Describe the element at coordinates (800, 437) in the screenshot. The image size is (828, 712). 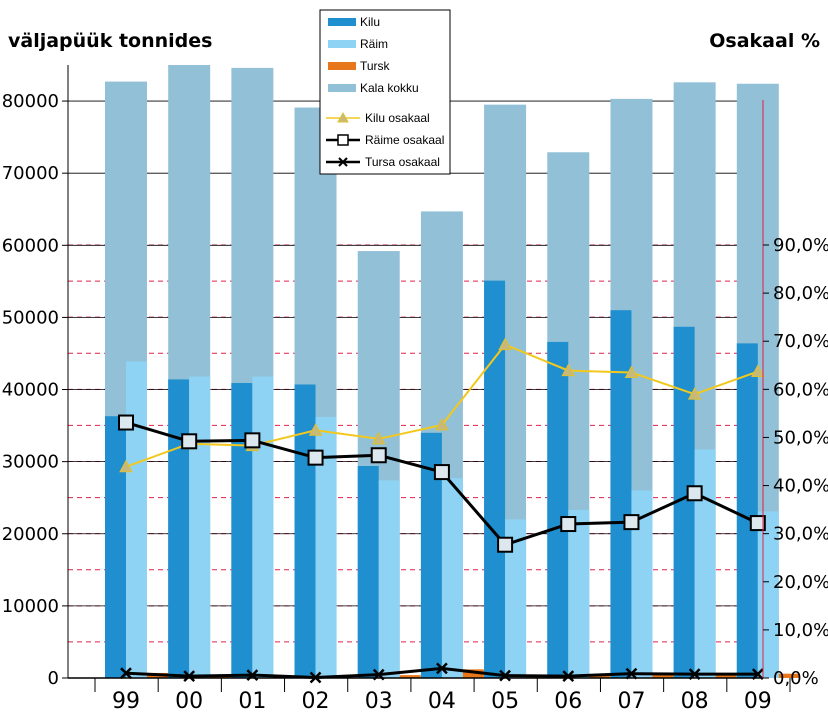
I see `y2-tick-label: 50,0%` at that location.